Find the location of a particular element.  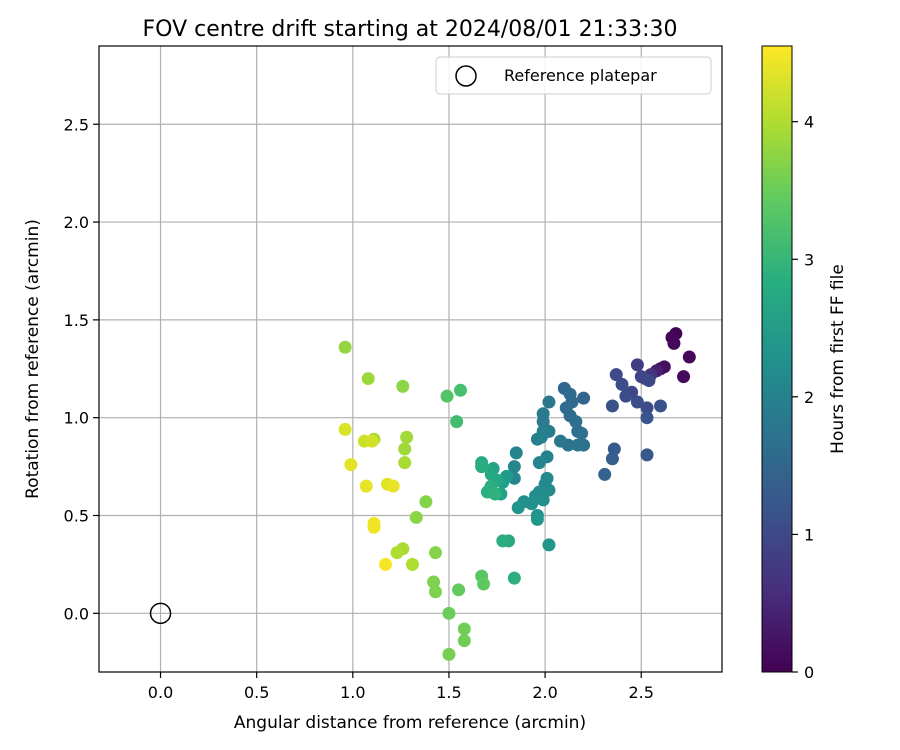

colorbar-tick-label: 3 is located at coordinates (809, 259).